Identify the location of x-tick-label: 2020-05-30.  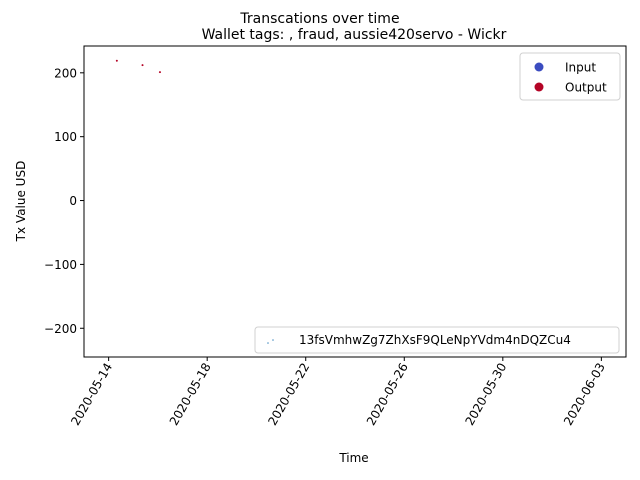
(485, 394).